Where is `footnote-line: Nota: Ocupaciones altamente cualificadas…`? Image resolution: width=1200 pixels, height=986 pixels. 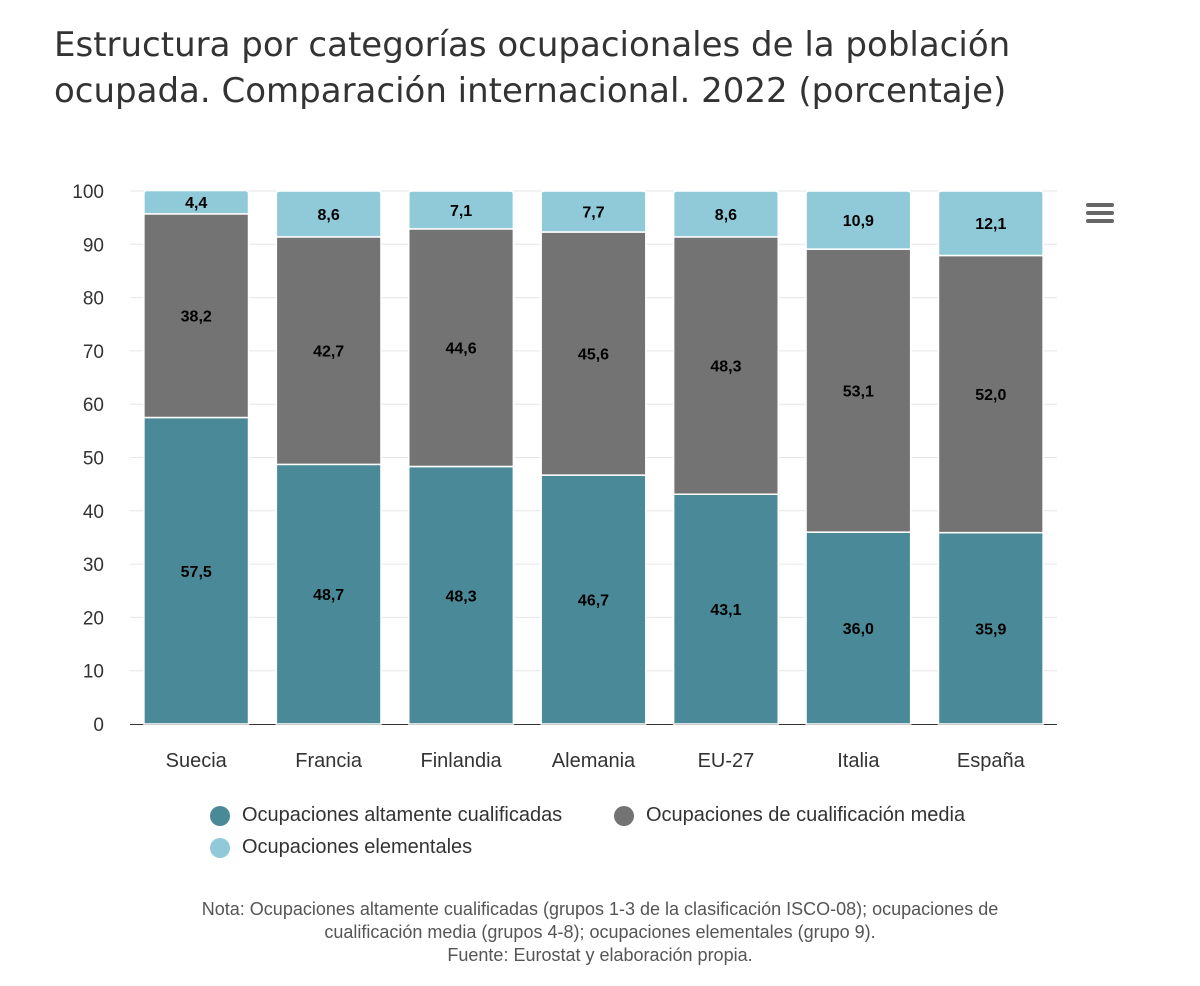
footnote-line: Nota: Ocupaciones altamente cualificadas… is located at coordinates (600, 909).